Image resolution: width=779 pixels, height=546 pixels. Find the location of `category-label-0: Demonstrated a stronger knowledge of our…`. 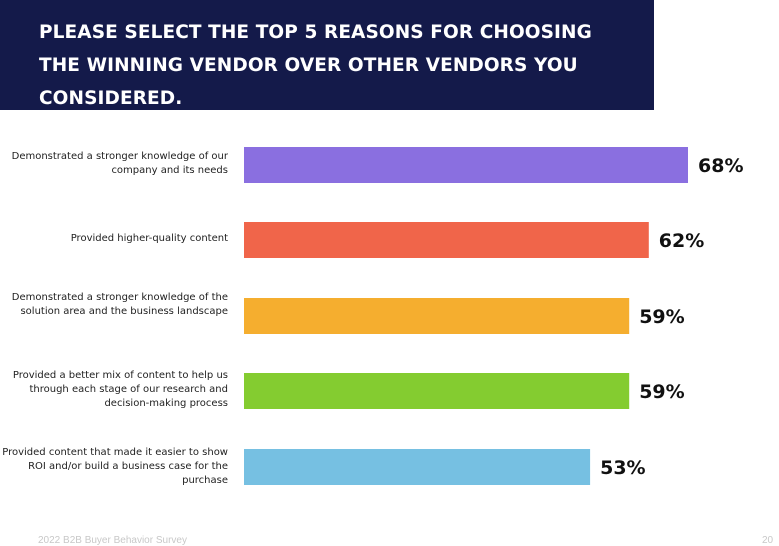

category-label-0: Demonstrated a stronger knowledge of our… is located at coordinates (119, 163).